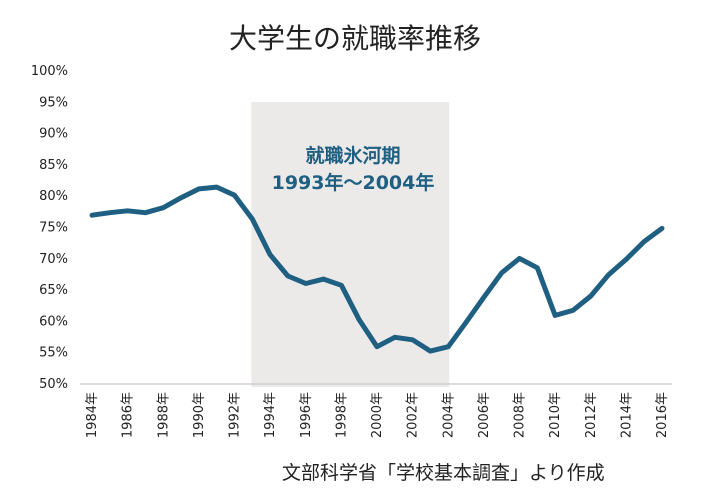  I want to click on x-tick-label: 1994年, so click(270, 415).